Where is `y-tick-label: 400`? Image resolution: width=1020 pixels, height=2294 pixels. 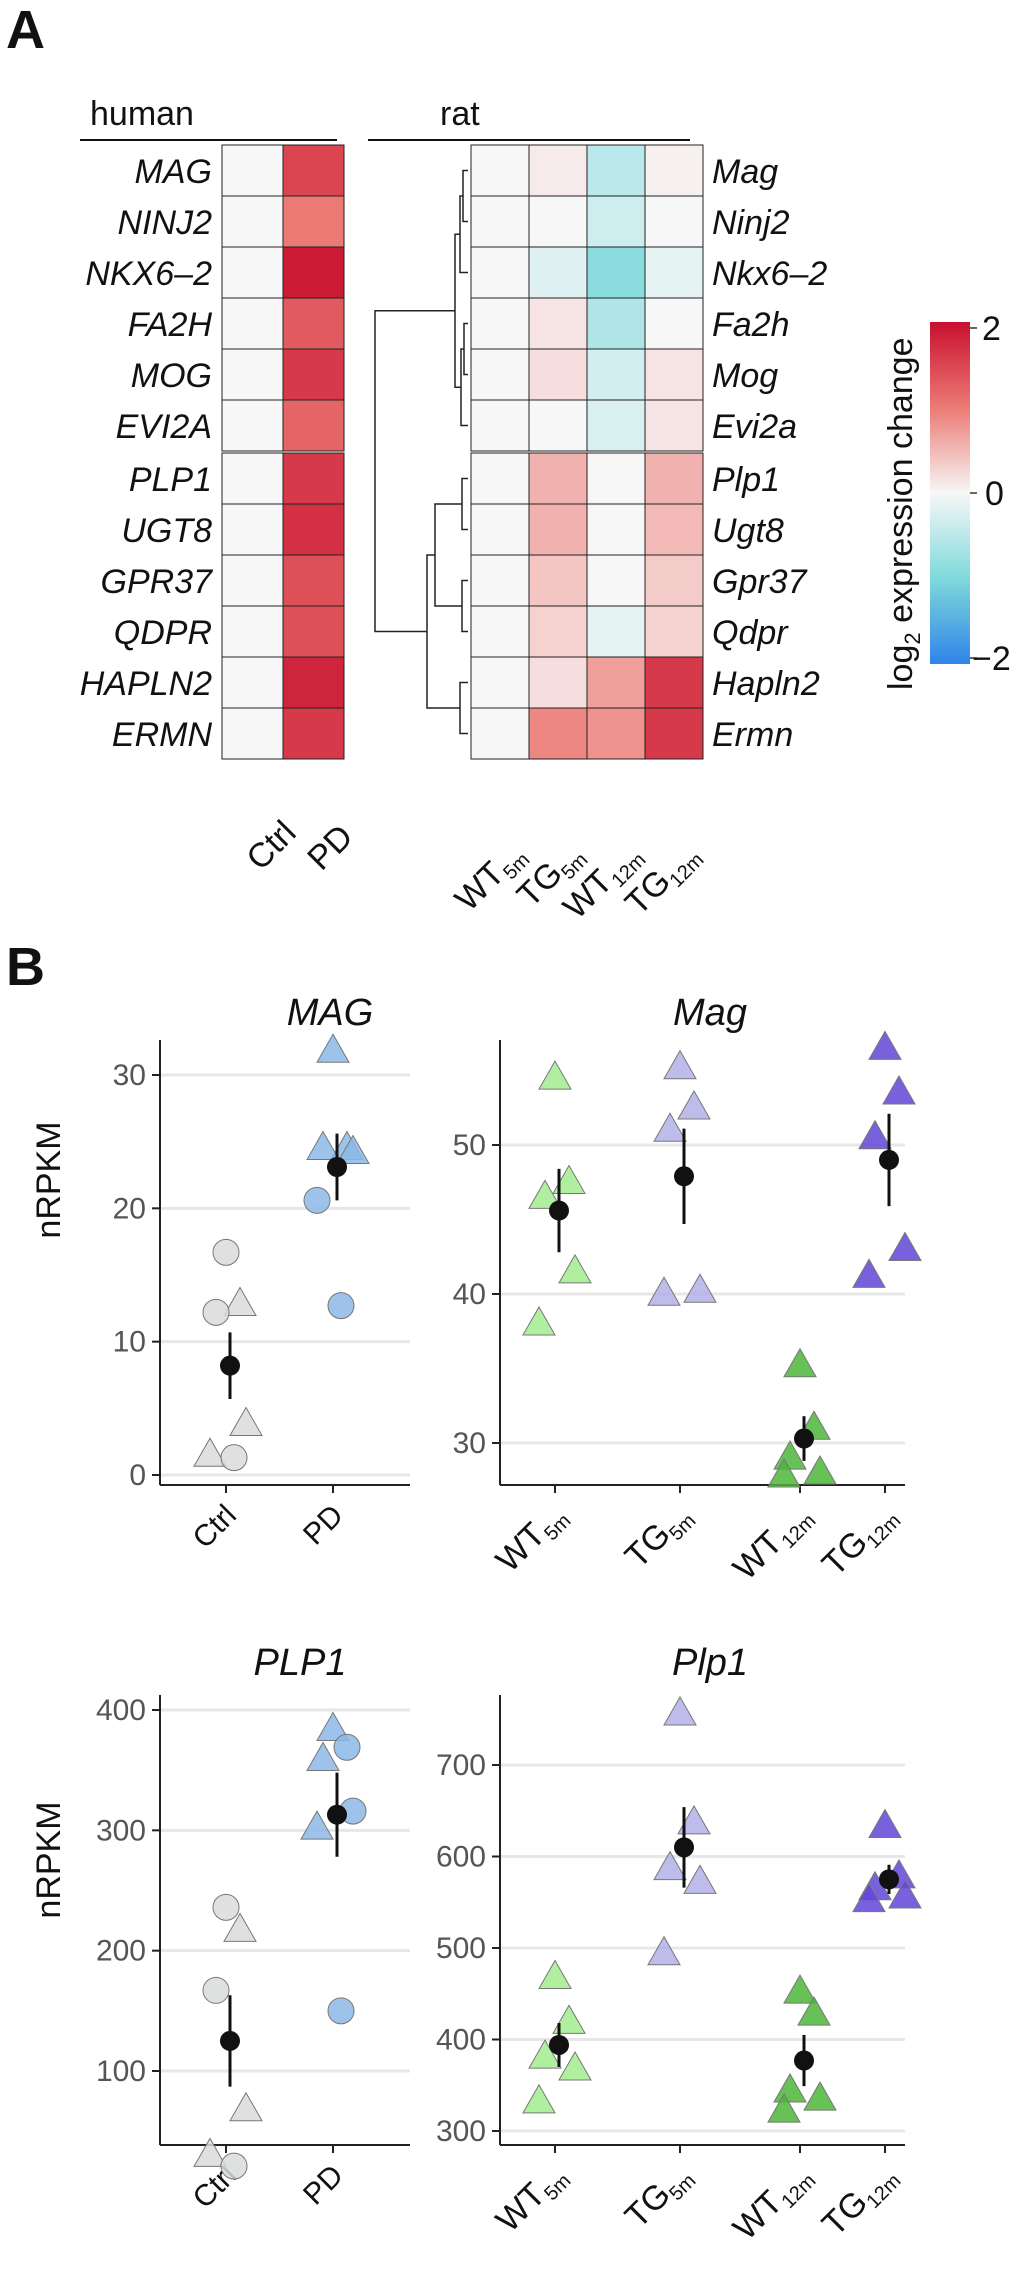 y-tick-label: 400 is located at coordinates (121, 1710).